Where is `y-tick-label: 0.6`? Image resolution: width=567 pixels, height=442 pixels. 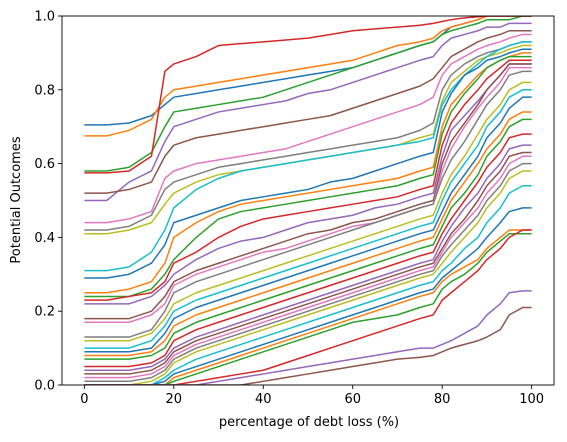 y-tick-label: 0.6 is located at coordinates (44, 164).